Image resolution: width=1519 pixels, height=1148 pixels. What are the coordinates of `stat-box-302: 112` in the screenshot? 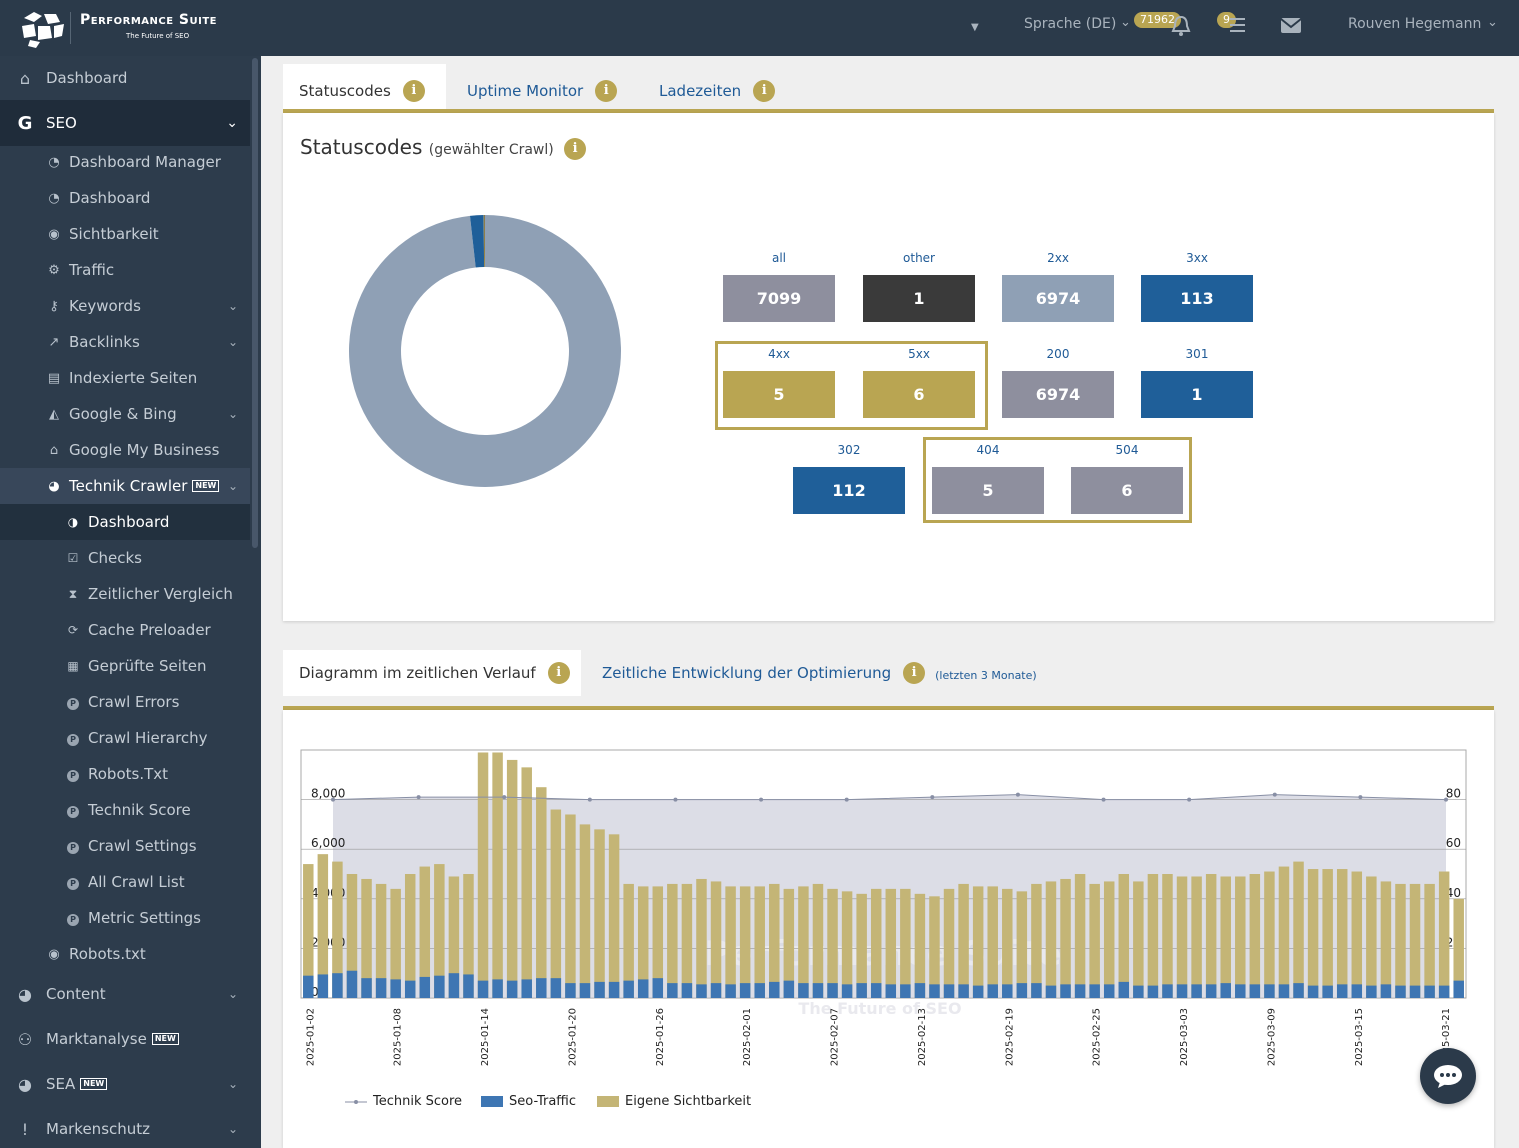 It's located at (849, 490).